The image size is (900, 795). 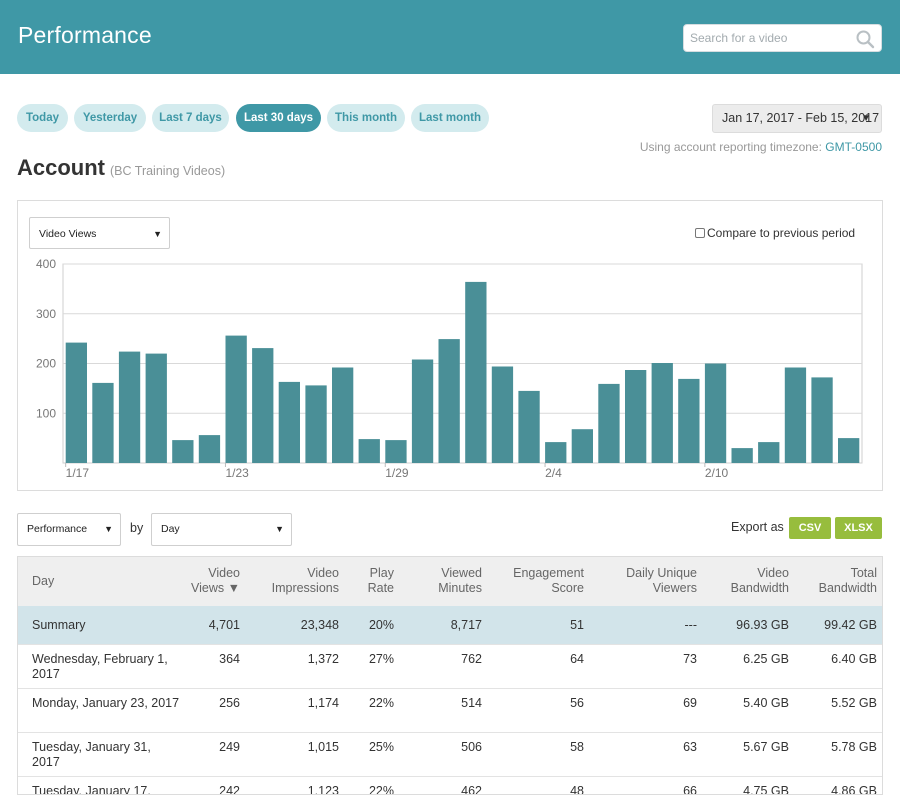 What do you see at coordinates (236, 399) in the screenshot?
I see `bar-1/23` at bounding box center [236, 399].